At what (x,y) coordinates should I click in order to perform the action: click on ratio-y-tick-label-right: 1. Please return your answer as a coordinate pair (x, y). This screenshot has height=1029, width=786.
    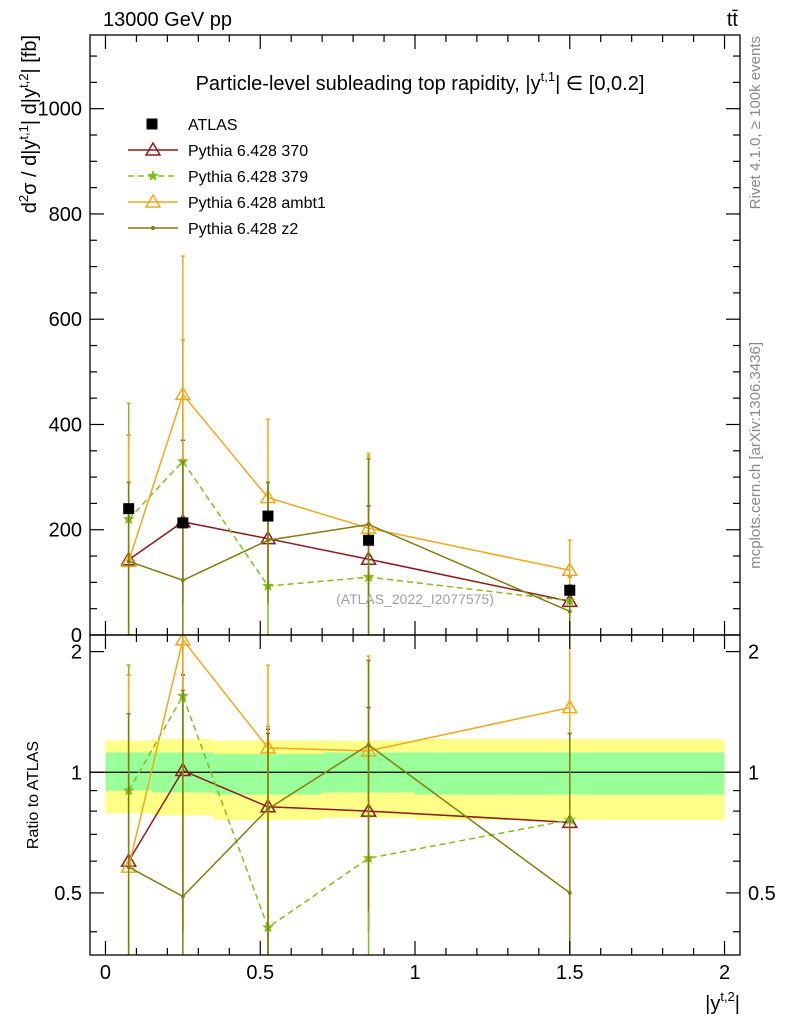
    Looking at the image, I should click on (753, 773).